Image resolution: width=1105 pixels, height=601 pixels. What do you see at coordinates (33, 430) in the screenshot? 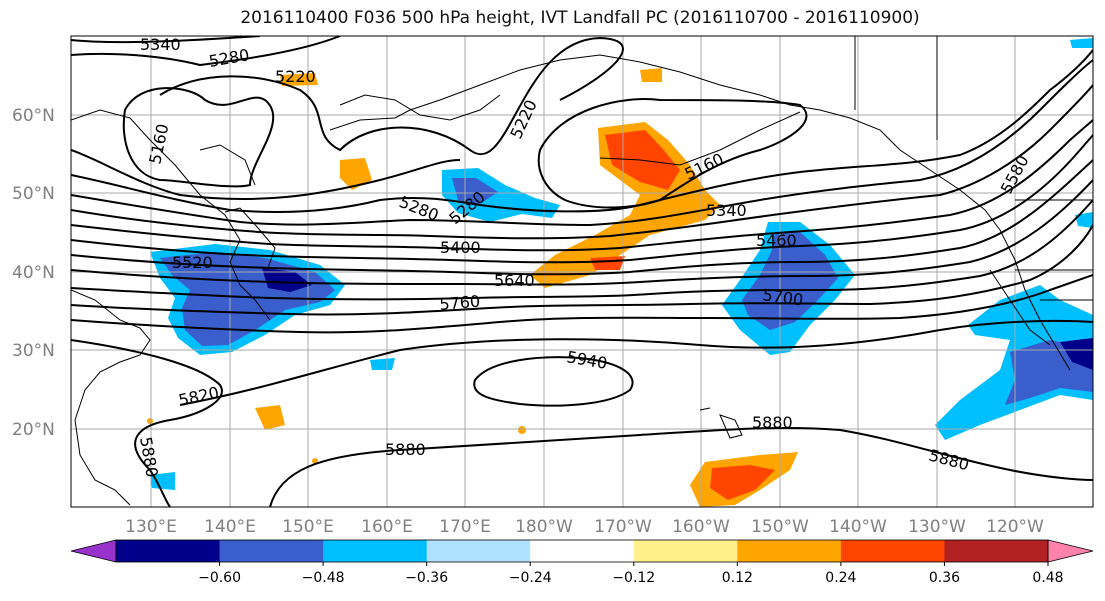
I see `lat-label: 20°N` at bounding box center [33, 430].